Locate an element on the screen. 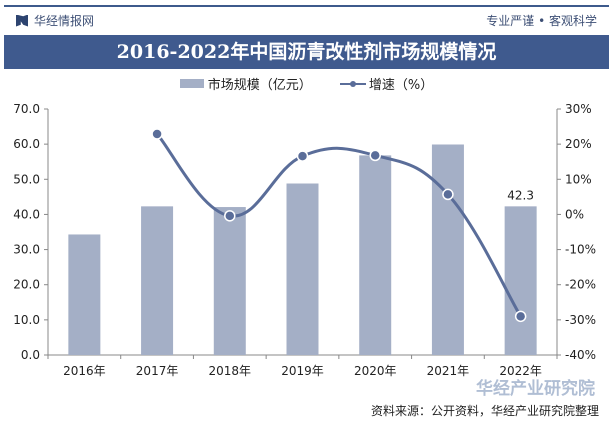 Image resolution: width=613 pixels, height=425 pixels. slogan: 专业严谨 • 客观科学 is located at coordinates (541, 21).